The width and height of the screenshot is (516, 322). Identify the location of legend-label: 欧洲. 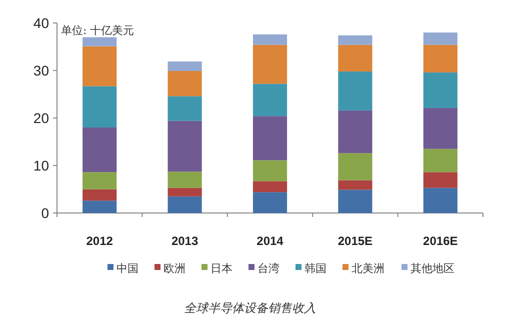
(175, 268).